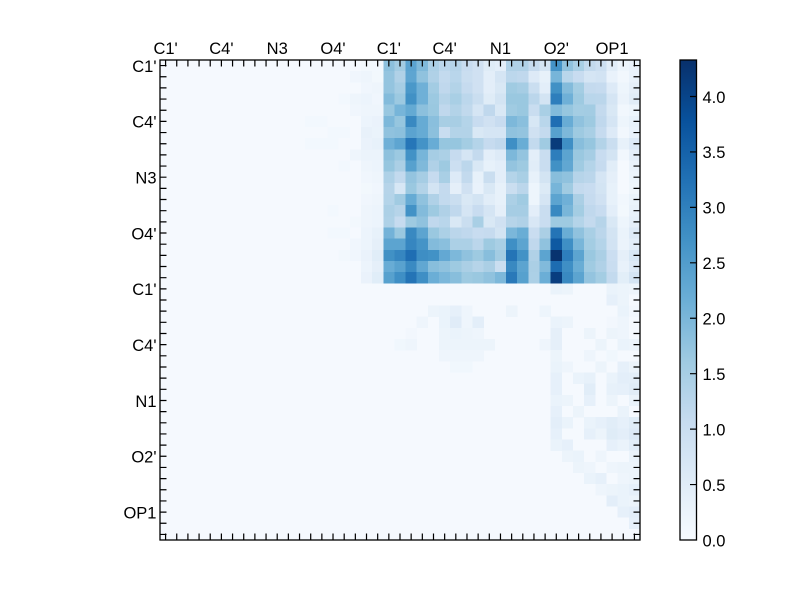  What do you see at coordinates (714, 98) in the screenshot?
I see `svg-text: 4.0` at bounding box center [714, 98].